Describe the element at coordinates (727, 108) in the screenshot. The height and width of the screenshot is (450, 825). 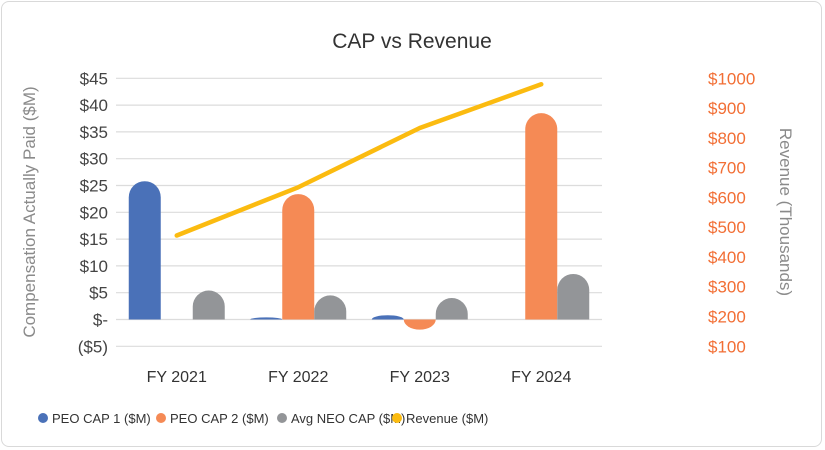
I see `y2-tick-label: $900` at that location.